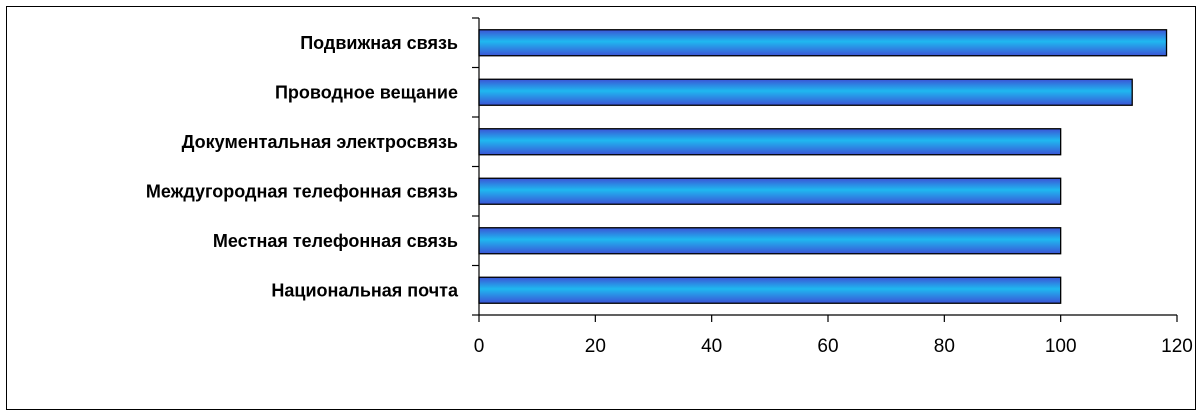  I want to click on category-label: Проводное вещание, so click(366, 92).